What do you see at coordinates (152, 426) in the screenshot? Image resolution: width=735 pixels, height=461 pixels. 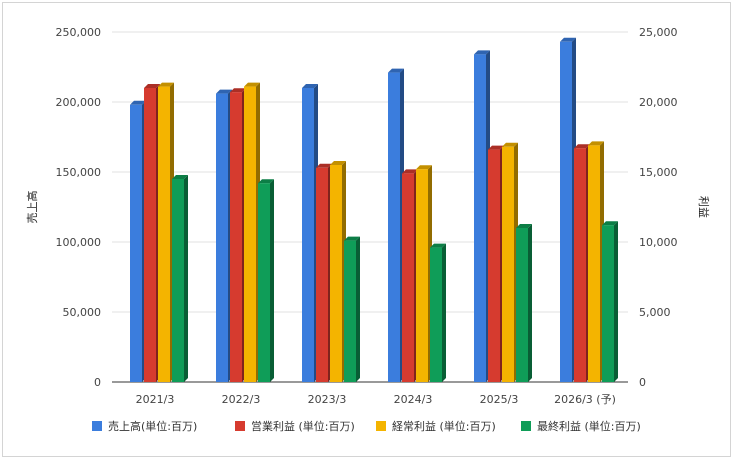 I see `legend-label: 売上高(単位:百万)` at bounding box center [152, 426].